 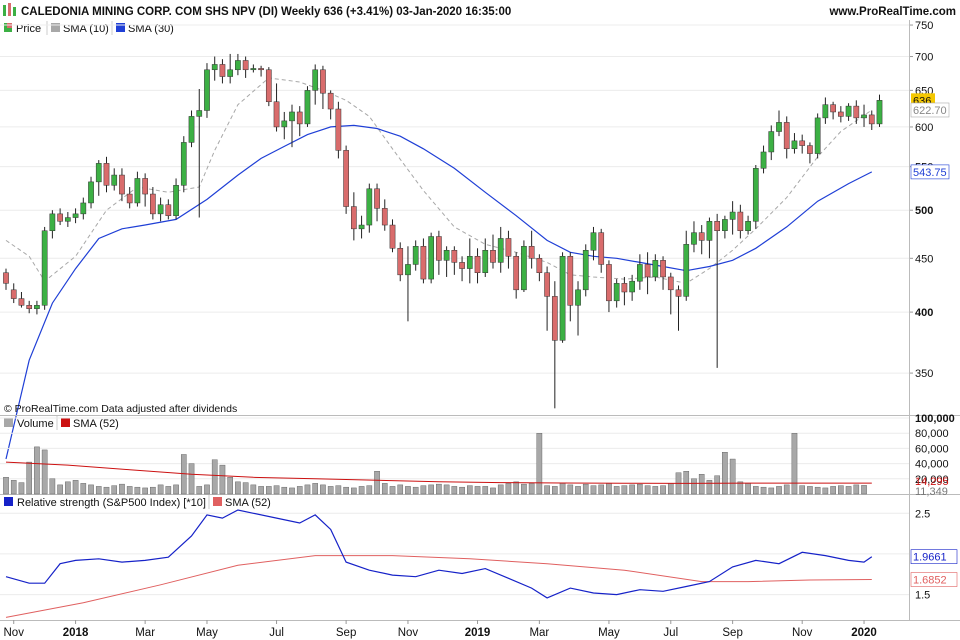 I want to click on volume-bars, so click(x=435, y=464).